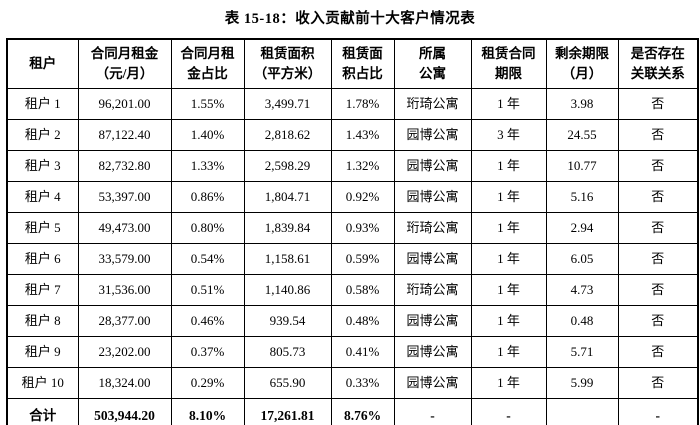  Describe the element at coordinates (207, 290) in the screenshot. I see `table-cell: 0.51%` at that location.